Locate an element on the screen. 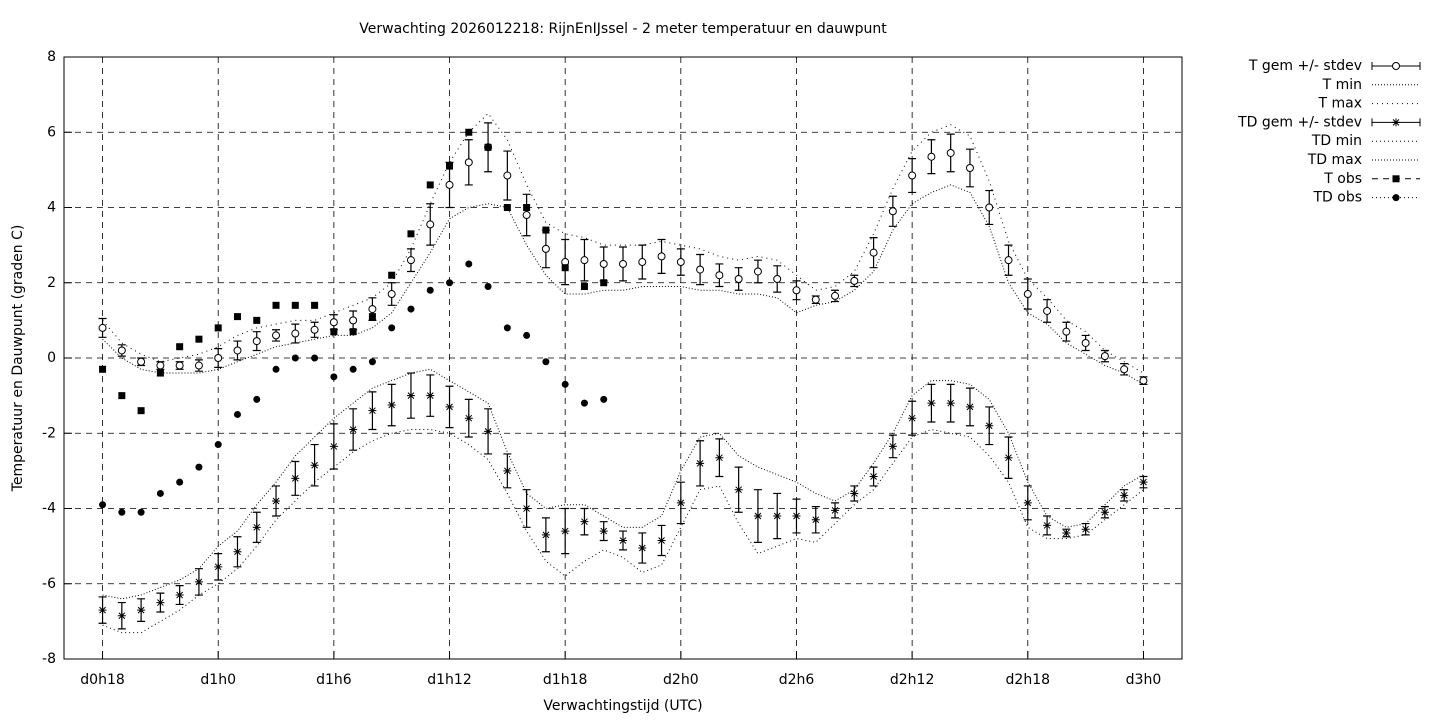 This screenshot has width=1440, height=720. x-tick-label: d2h6 is located at coordinates (797, 680).